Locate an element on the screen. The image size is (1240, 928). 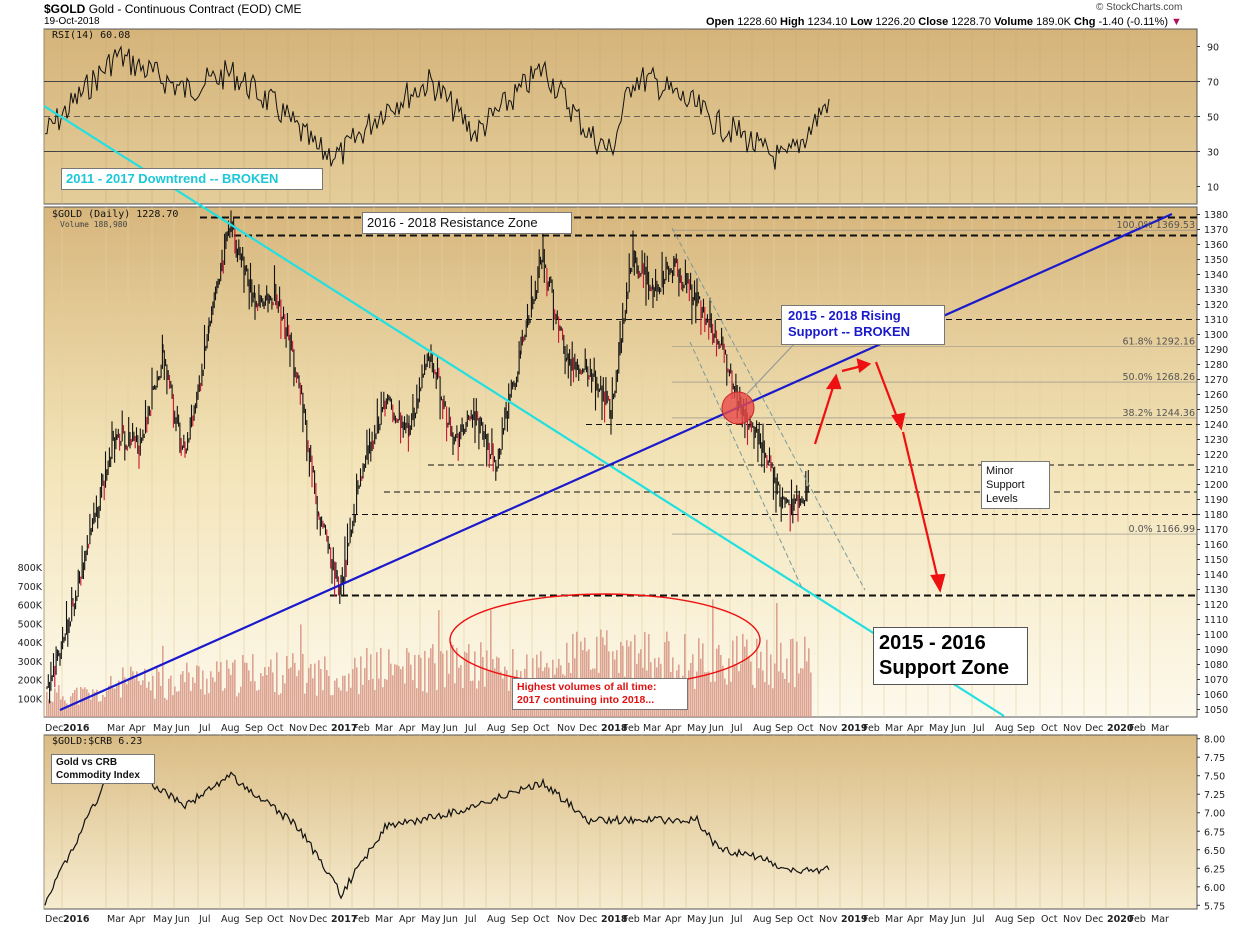
month-tick-label: Jul is located at coordinates (978, 728).